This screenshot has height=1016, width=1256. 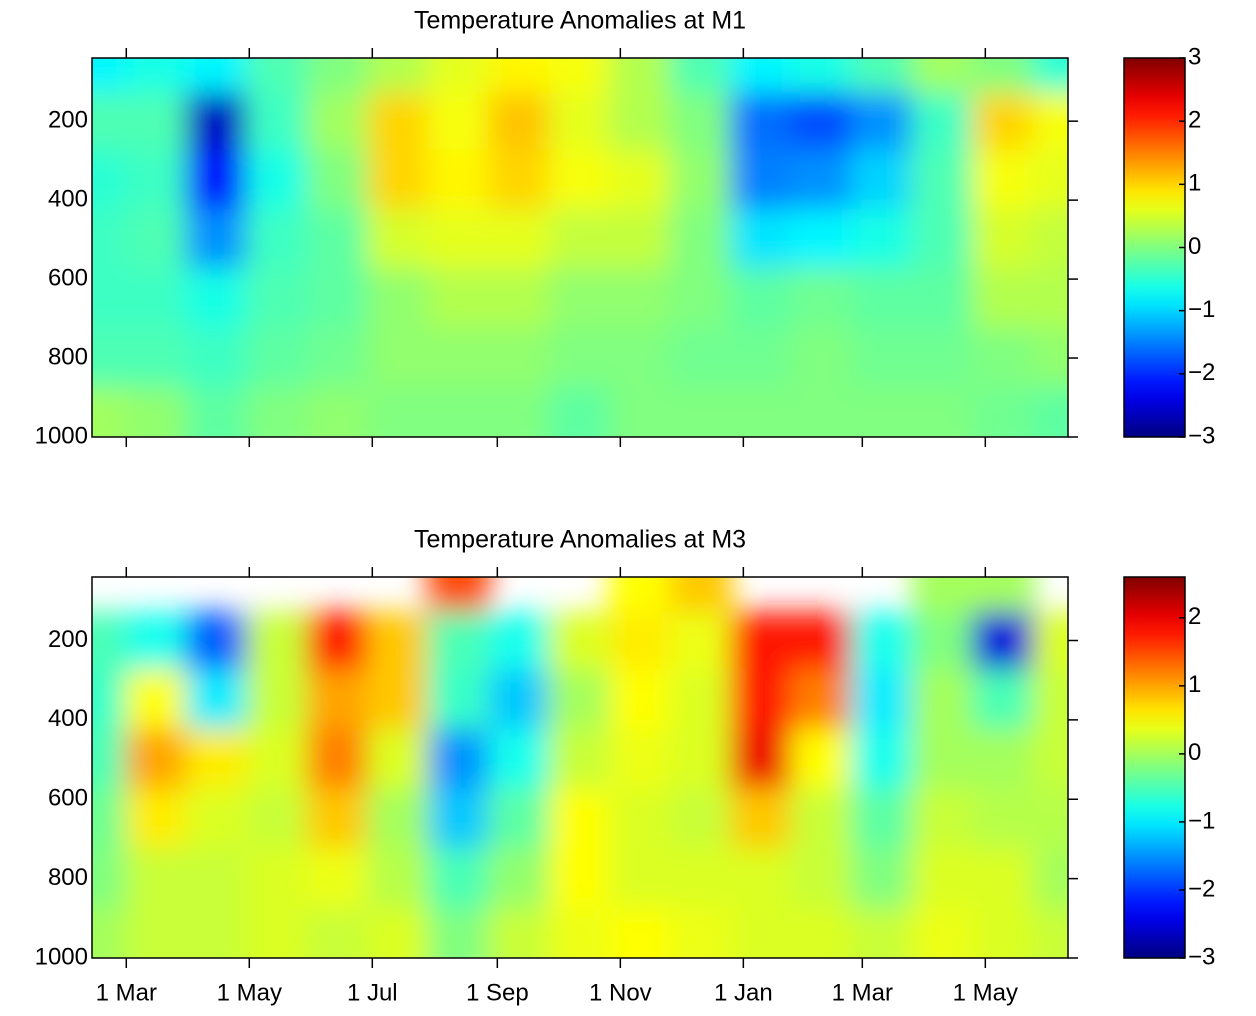 What do you see at coordinates (1201, 309) in the screenshot?
I see `colorbar-tick-label: −1` at bounding box center [1201, 309].